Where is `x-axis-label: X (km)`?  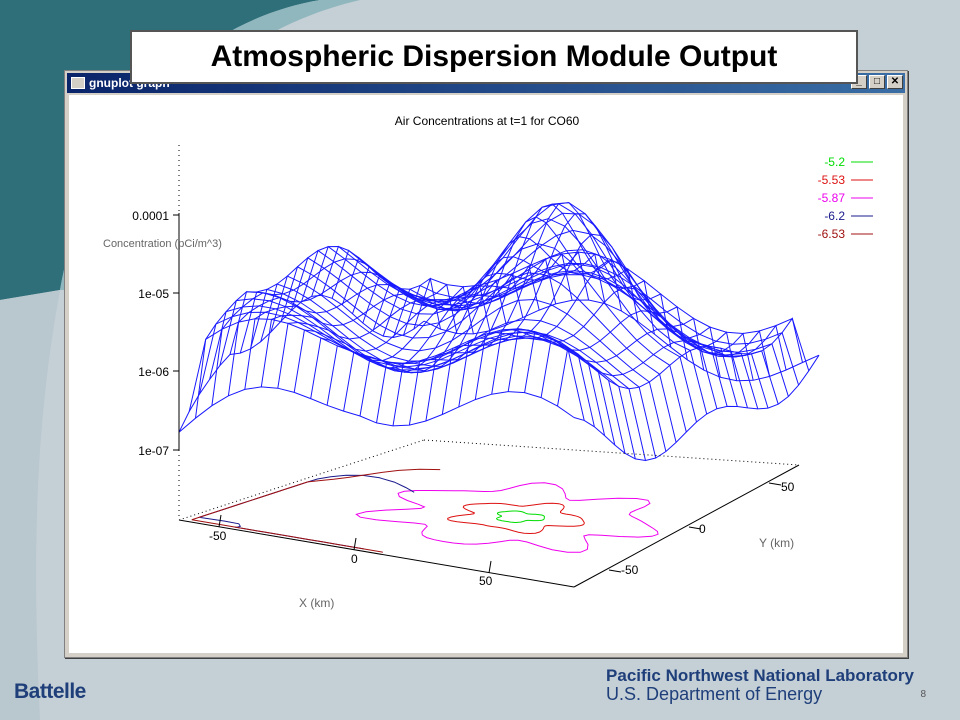
x-axis-label: X (km) is located at coordinates (316, 603).